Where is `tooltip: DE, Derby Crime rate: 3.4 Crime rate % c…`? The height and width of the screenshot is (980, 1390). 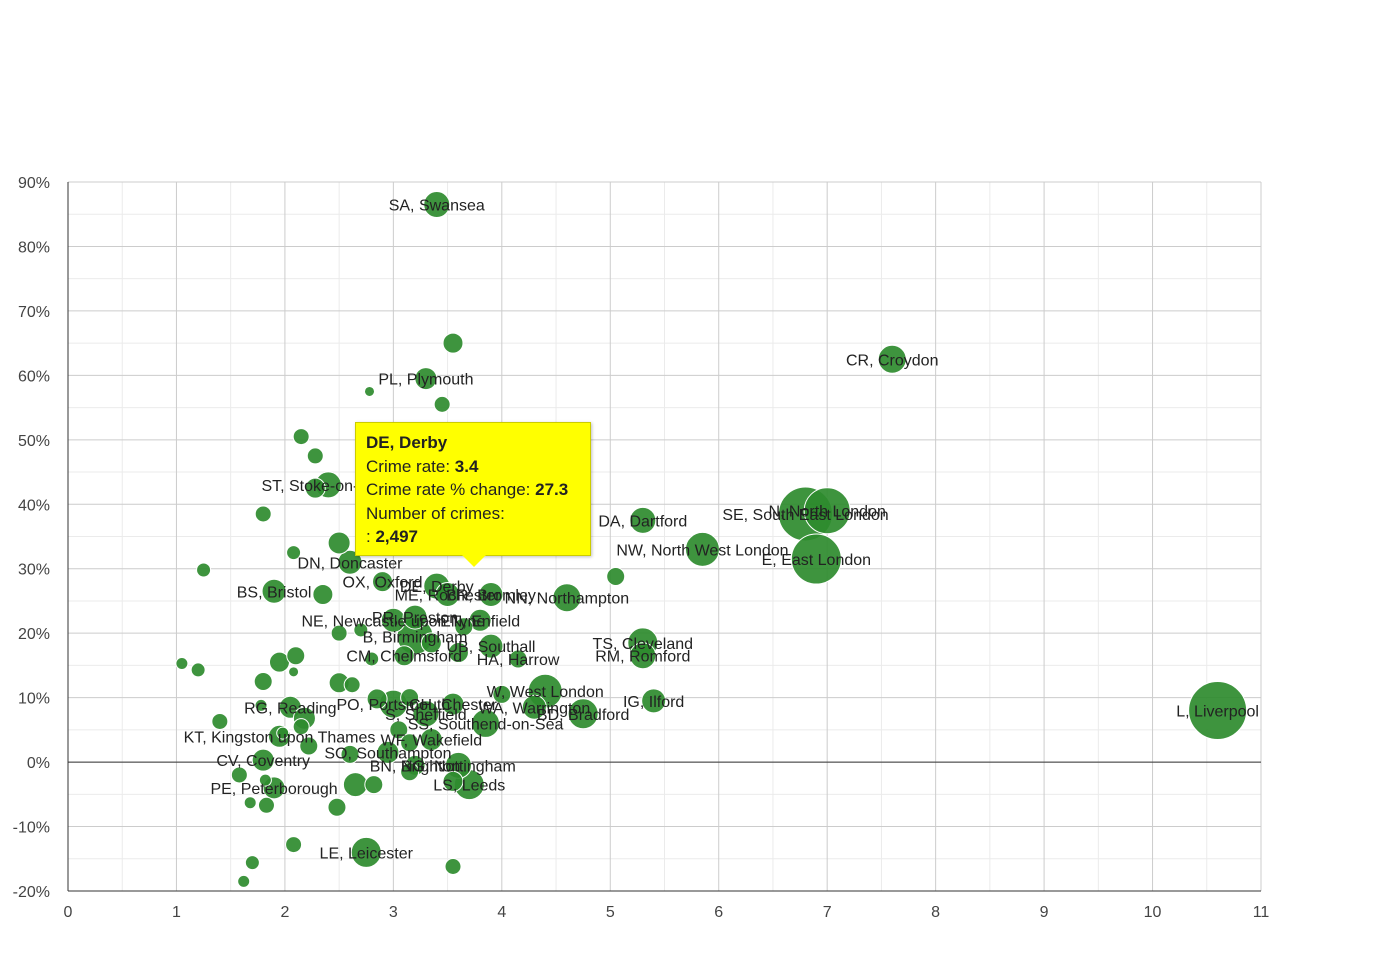
tooltip: DE, Derby Crime rate: 3.4 Crime rate % c… is located at coordinates (473, 489).